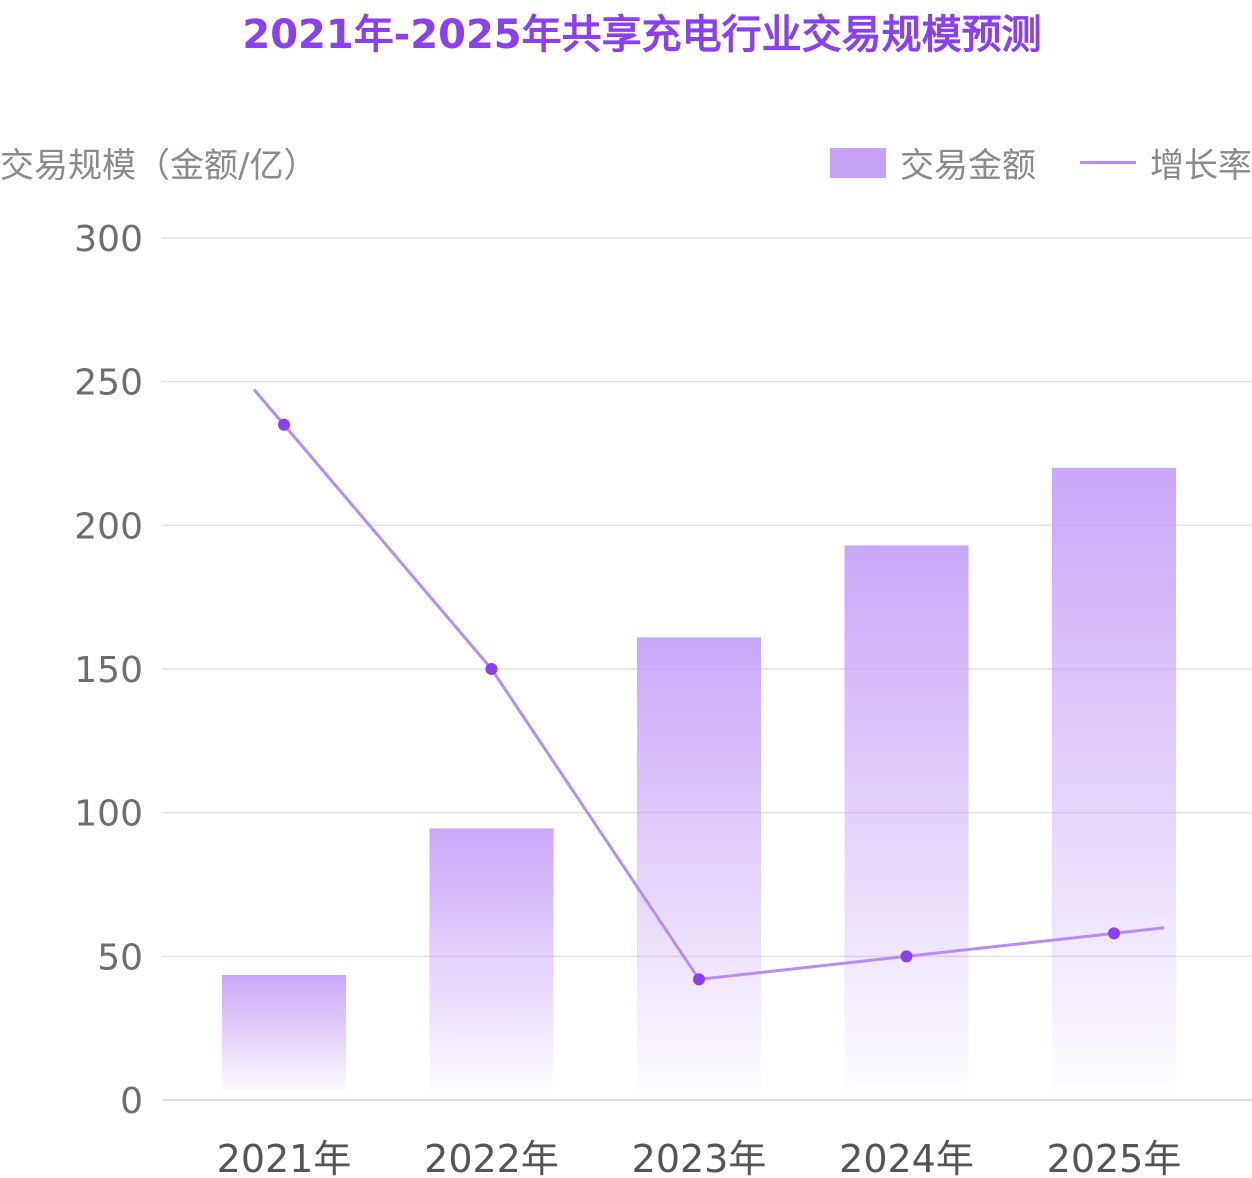  I want to click on y-axis-title: 交易规模（金额/亿）, so click(159, 166).